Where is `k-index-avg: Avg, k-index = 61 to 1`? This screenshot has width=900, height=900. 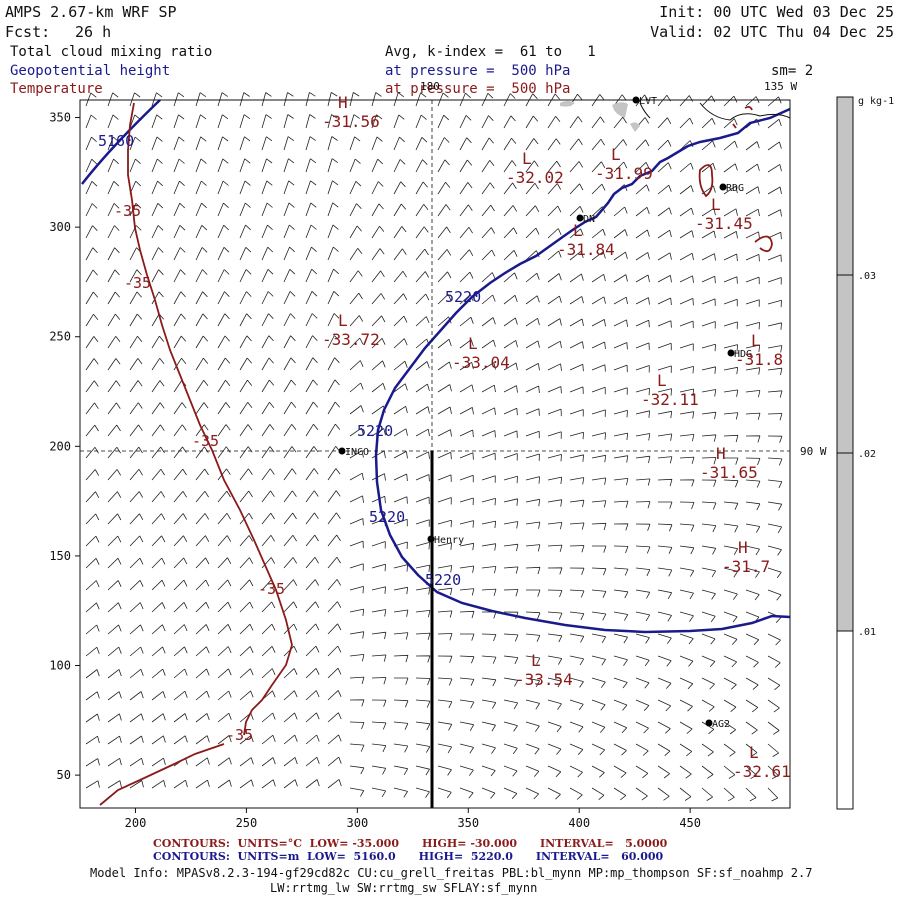 k-index-avg: Avg, k-index = 61 to 1 is located at coordinates (490, 52).